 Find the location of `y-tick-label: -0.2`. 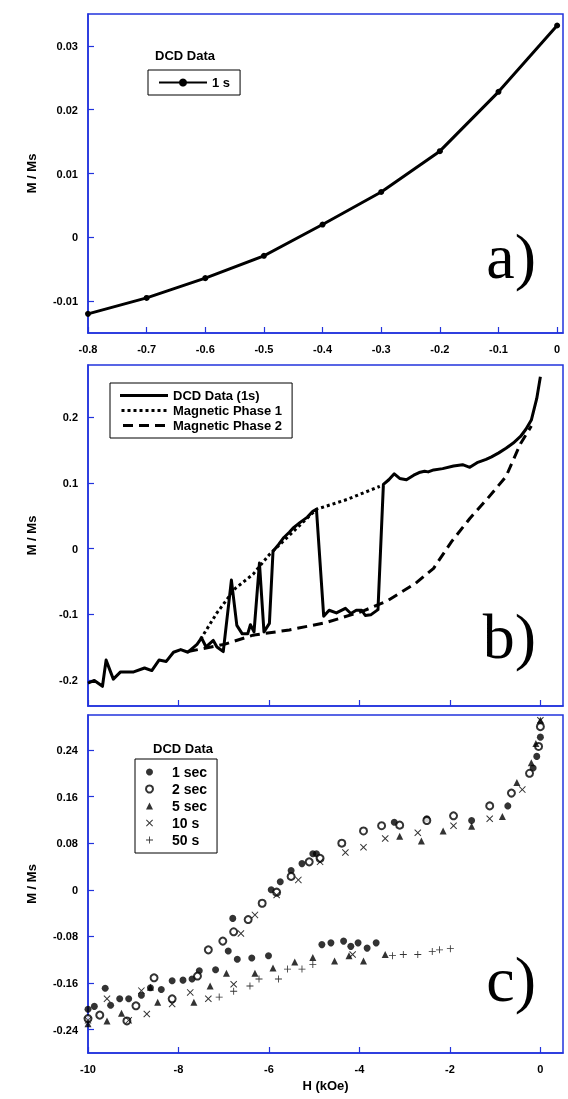

y-tick-label: -0.2 is located at coordinates (68, 679).